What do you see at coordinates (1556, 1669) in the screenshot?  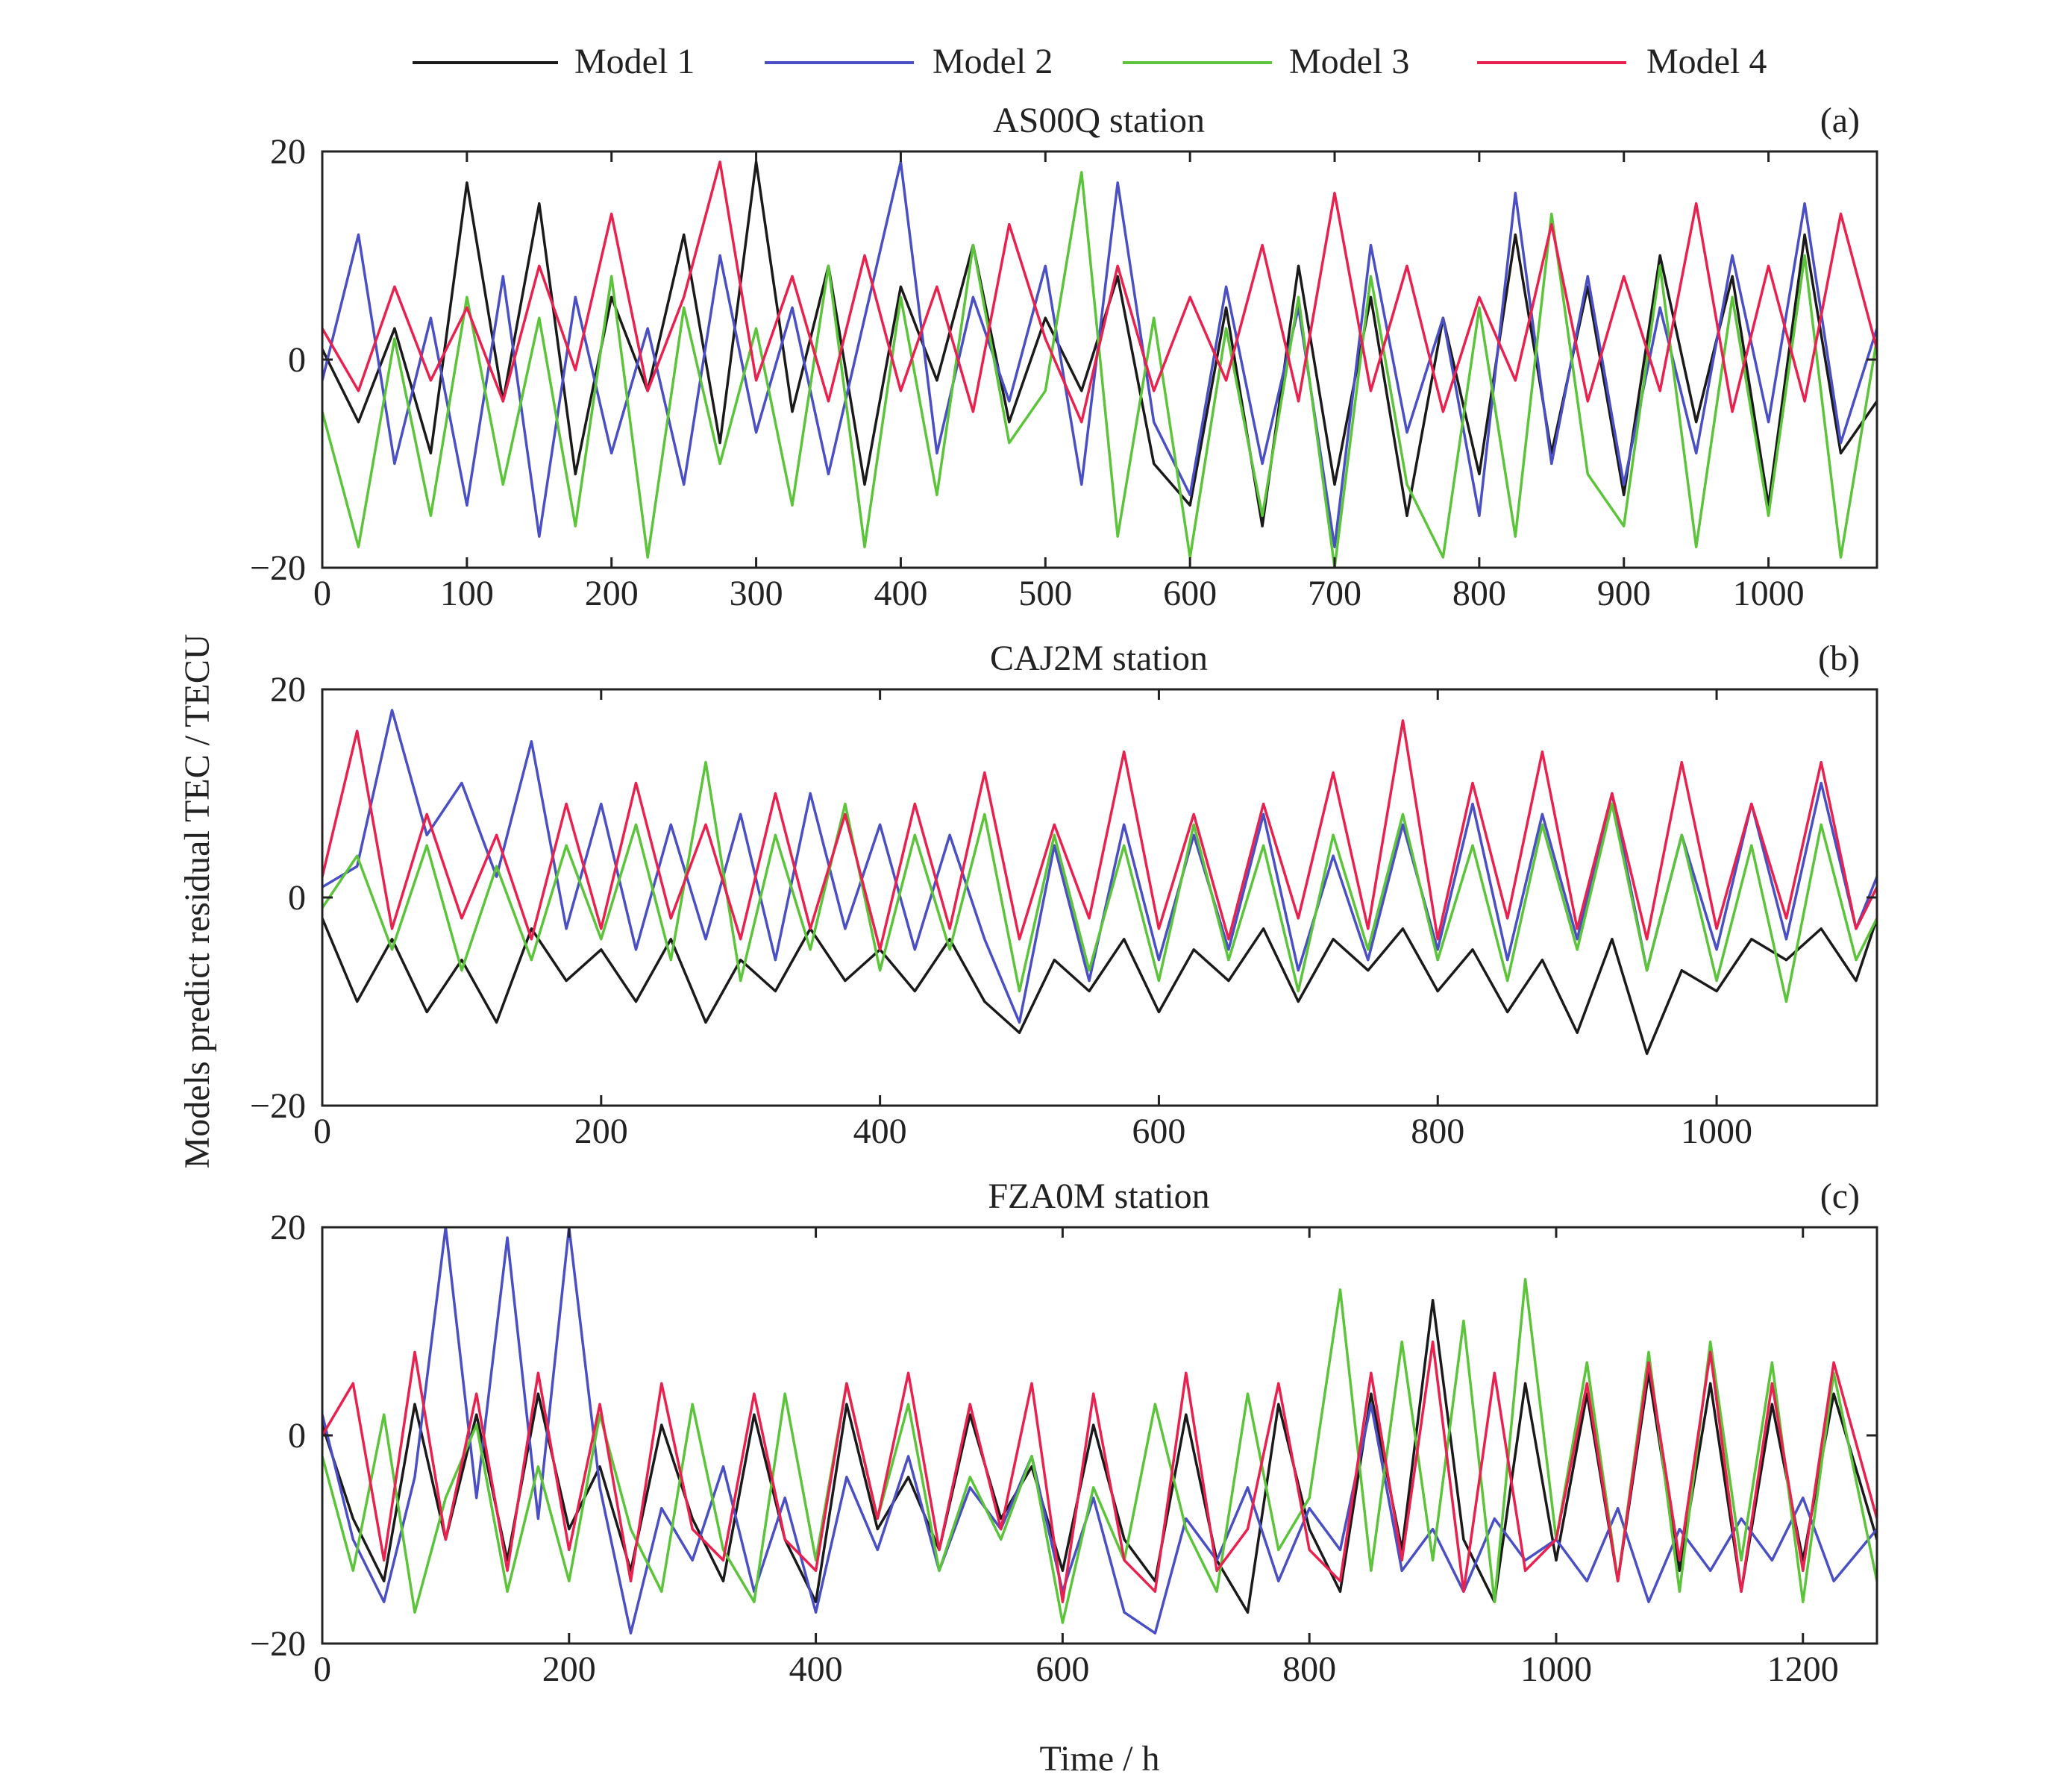 I see `panel-c-xtick-label: 1000` at bounding box center [1556, 1669].